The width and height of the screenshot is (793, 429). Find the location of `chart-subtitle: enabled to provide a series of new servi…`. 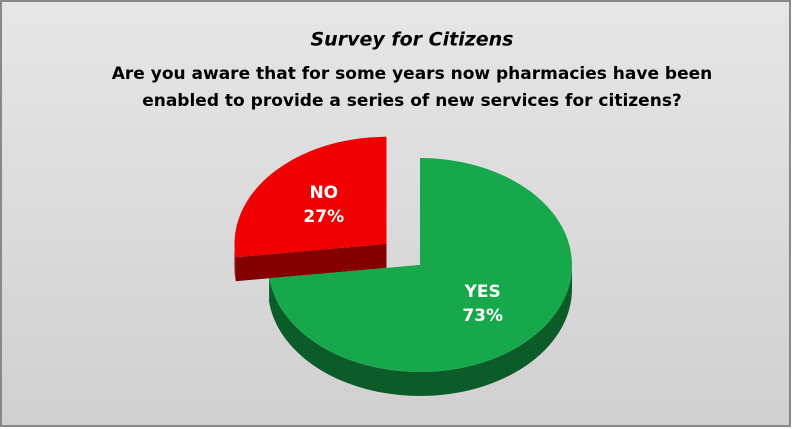

chart-subtitle: enabled to provide a series of new servi… is located at coordinates (412, 101).